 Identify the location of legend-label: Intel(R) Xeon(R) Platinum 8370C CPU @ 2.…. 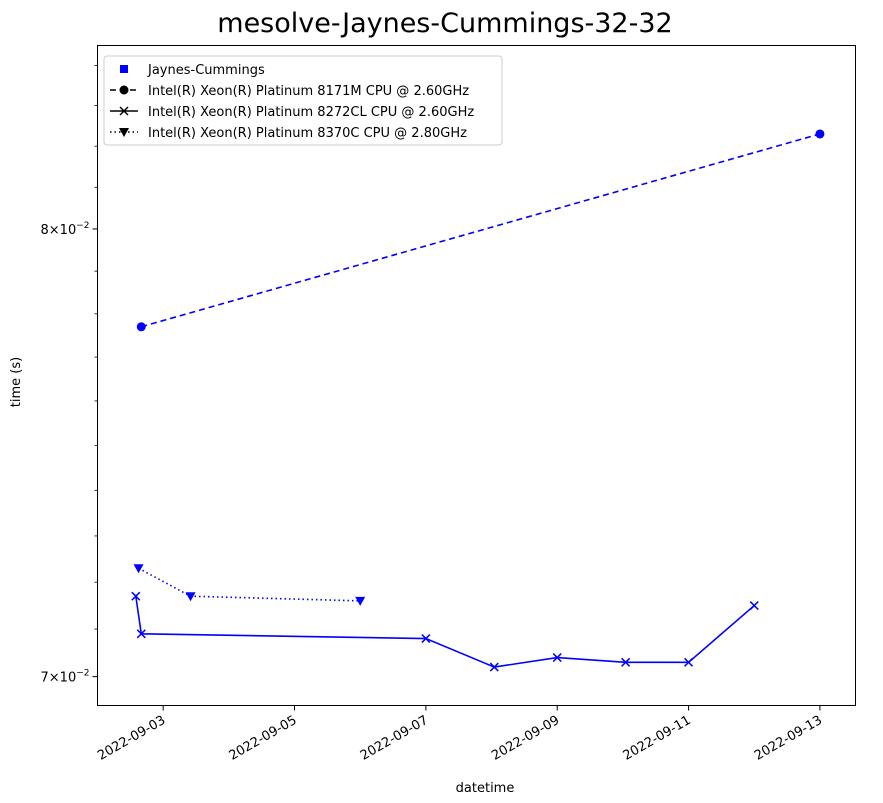
(307, 133).